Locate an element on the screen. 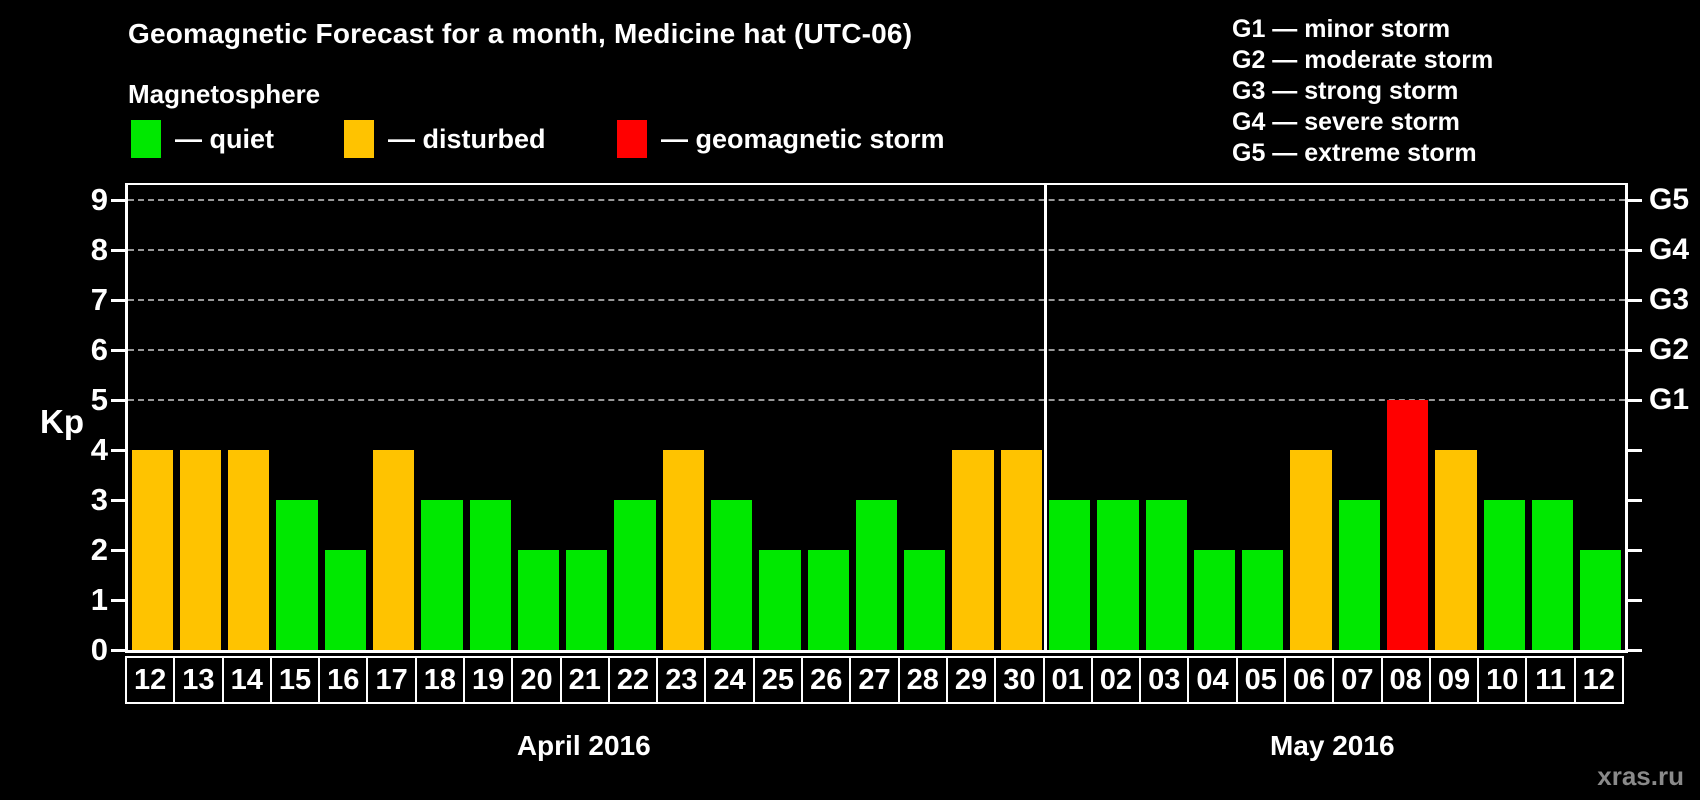 The width and height of the screenshot is (1700, 800). date-cell-may-01: 01 is located at coordinates (1067, 680).